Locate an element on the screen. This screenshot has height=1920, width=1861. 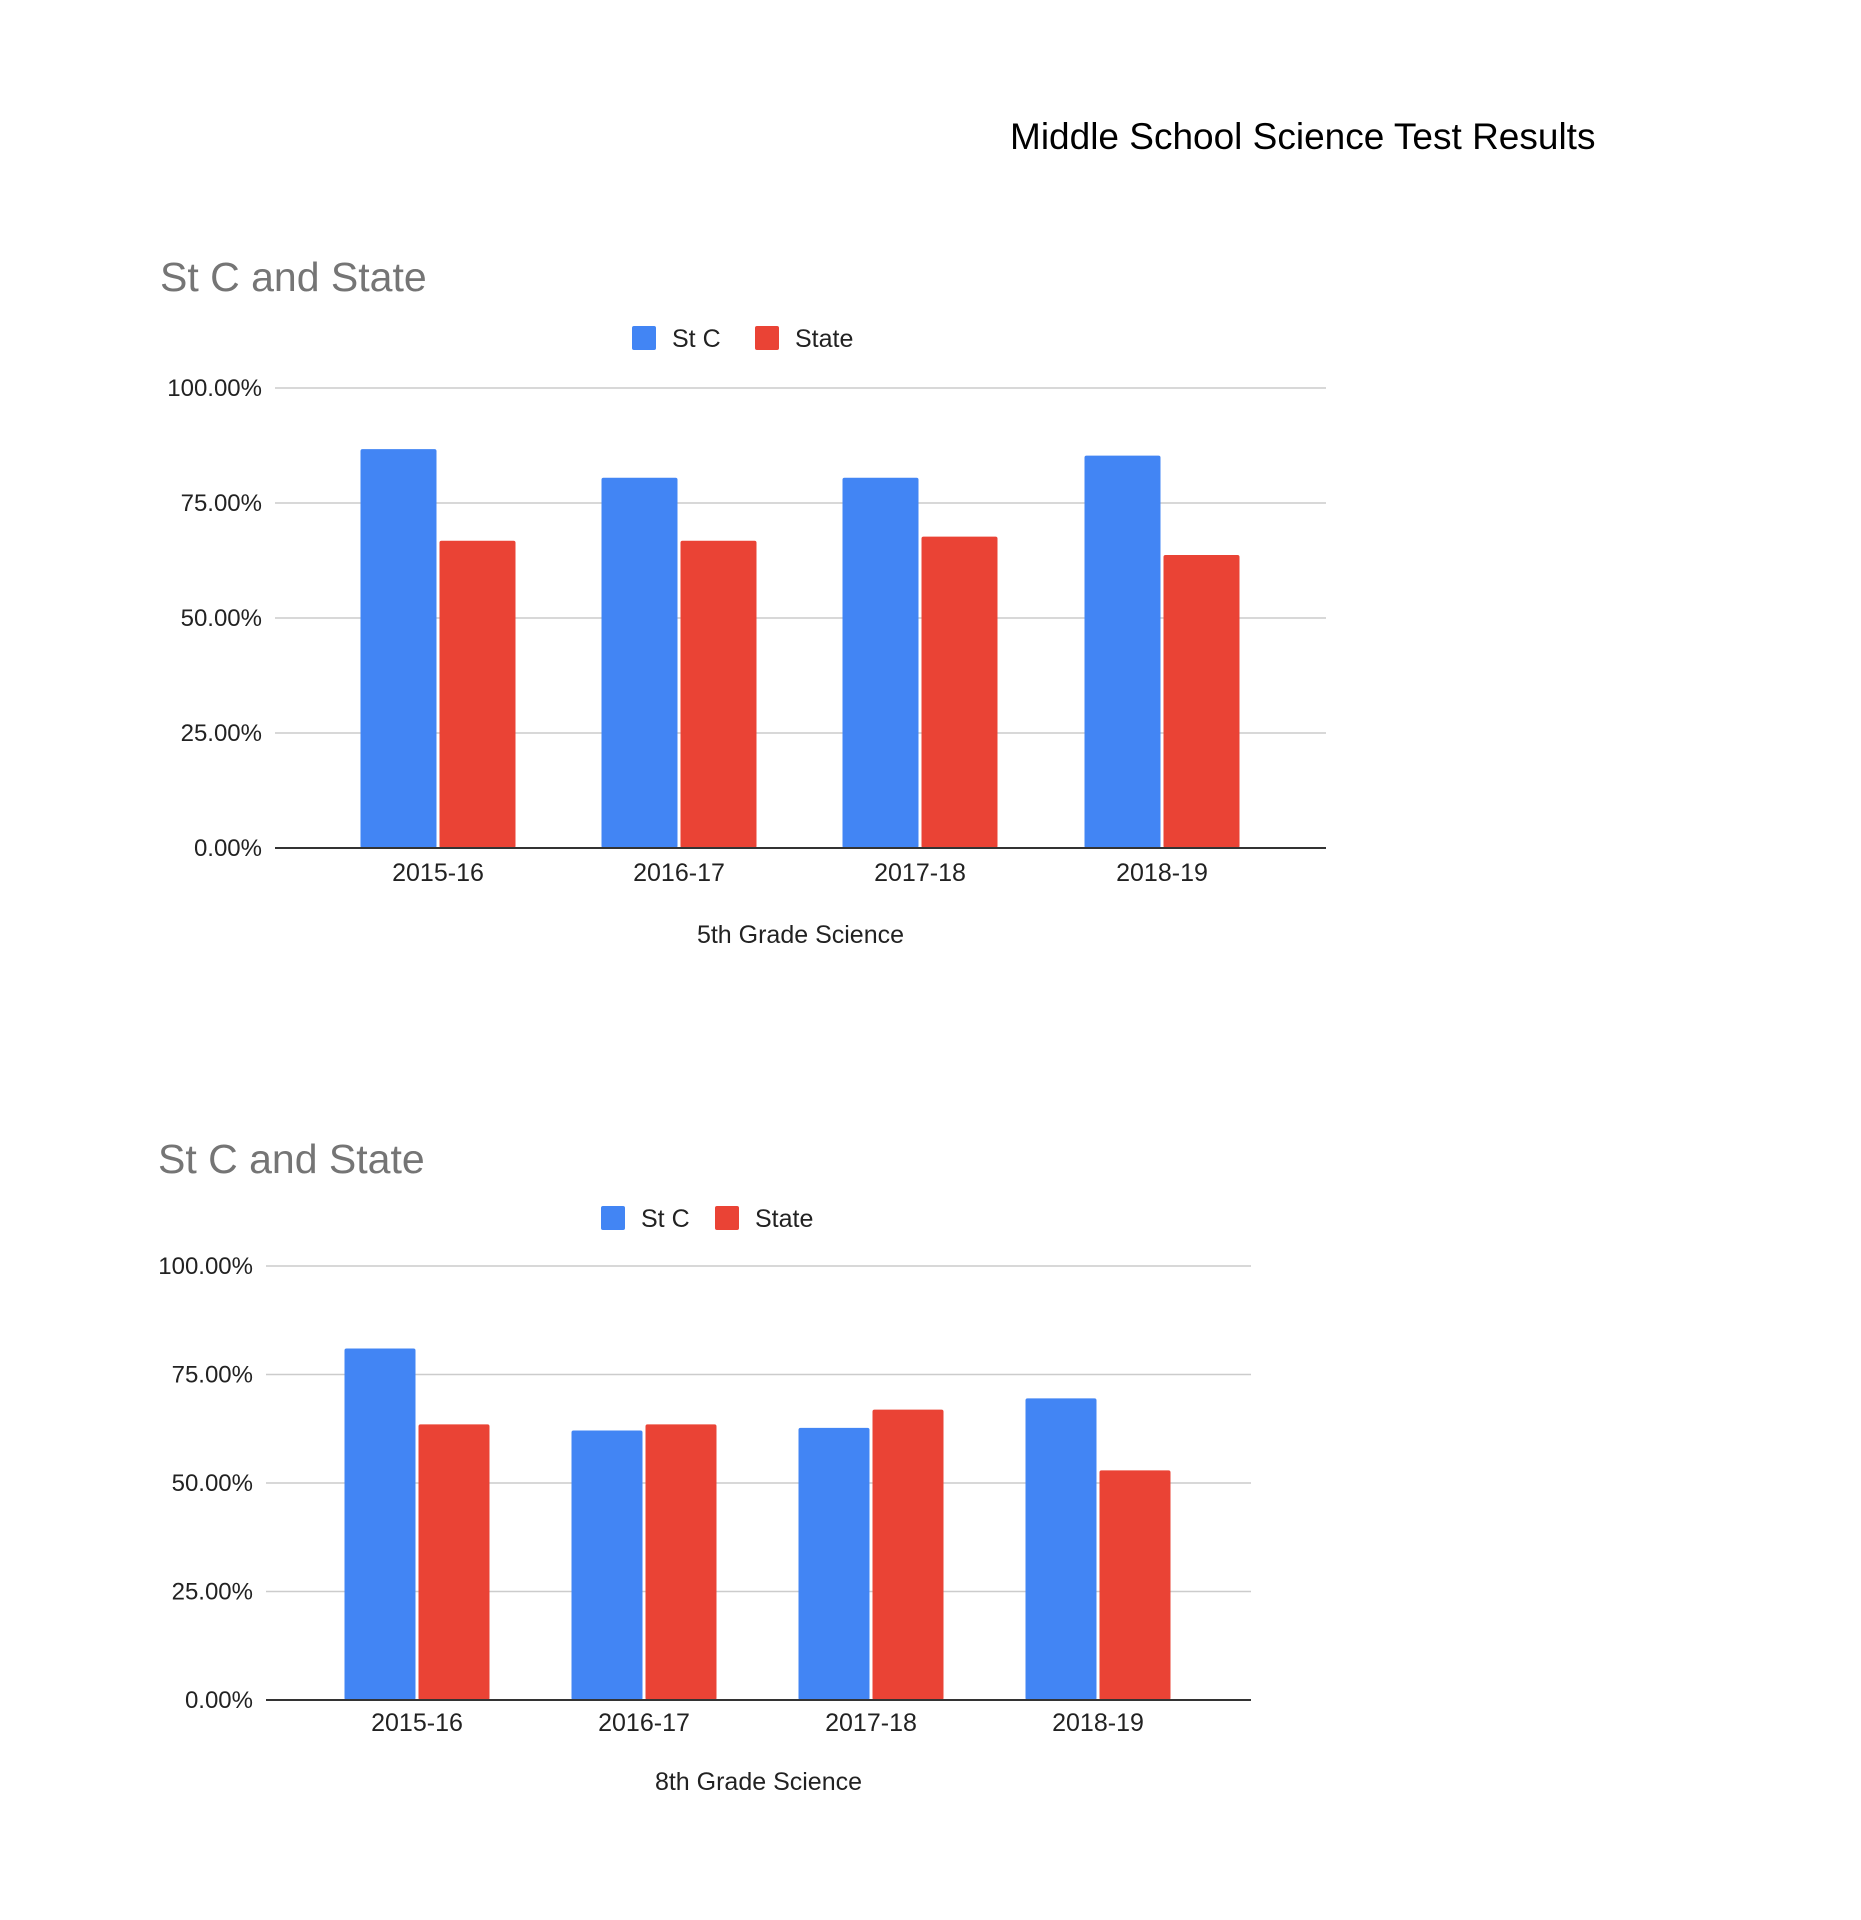
chart1-y-tick-label: 0.00% is located at coordinates (228, 848).